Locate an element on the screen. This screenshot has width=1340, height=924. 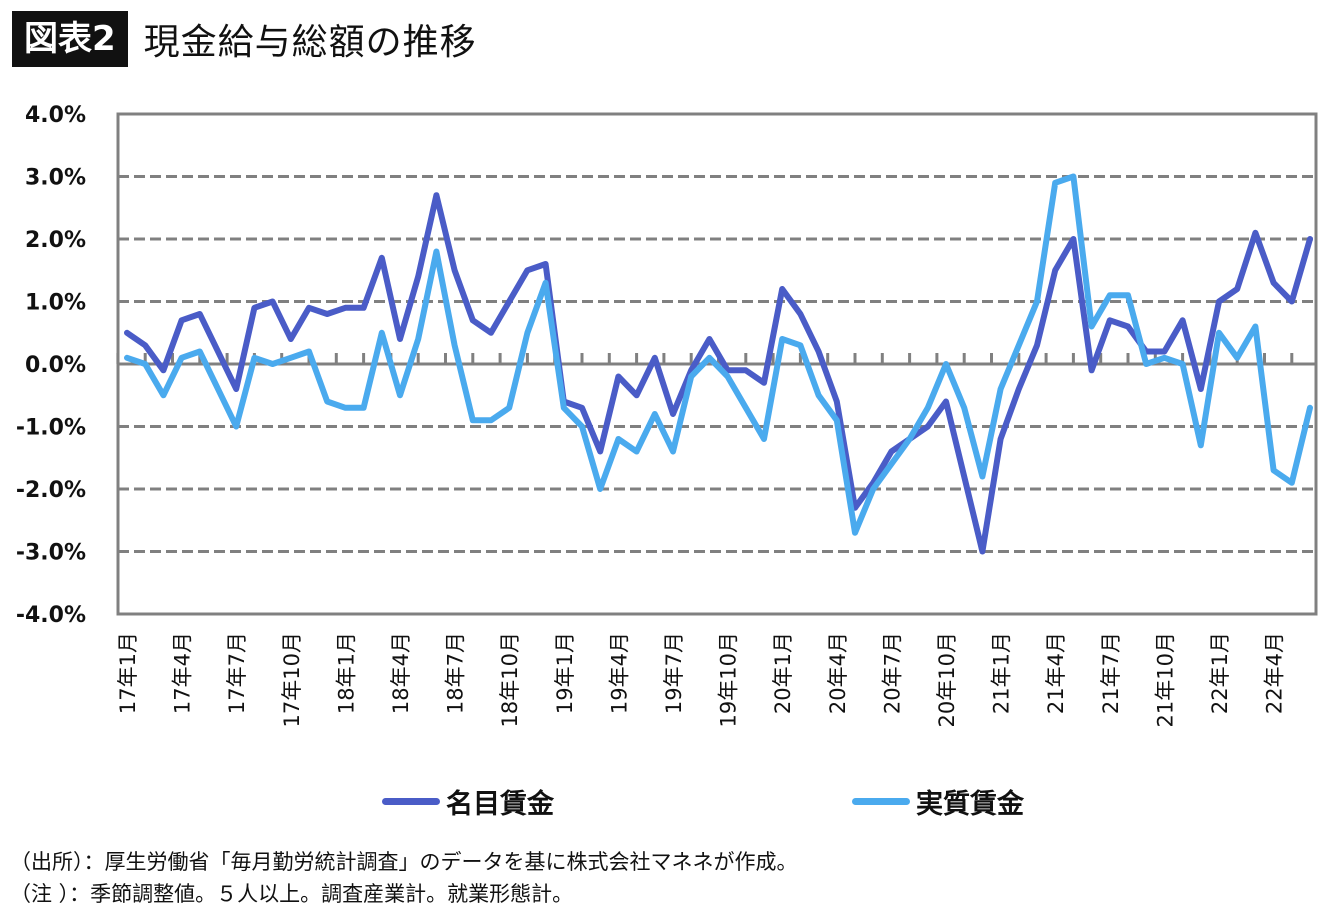
x-tick-label: 21年7月 is located at coordinates (1111, 673).